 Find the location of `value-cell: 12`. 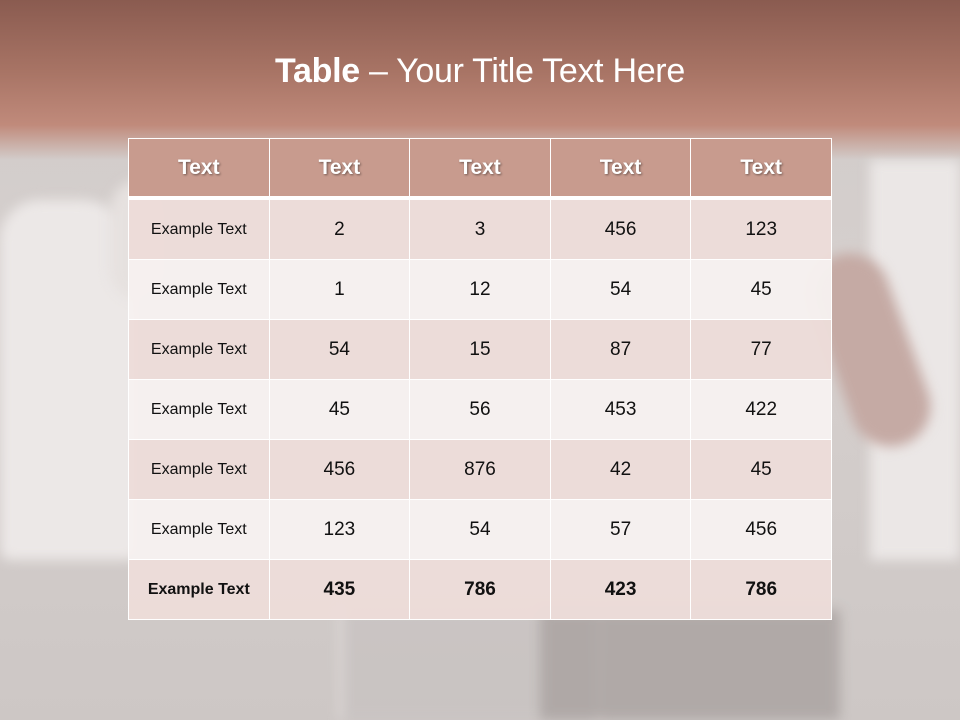

value-cell: 12 is located at coordinates (480, 289).